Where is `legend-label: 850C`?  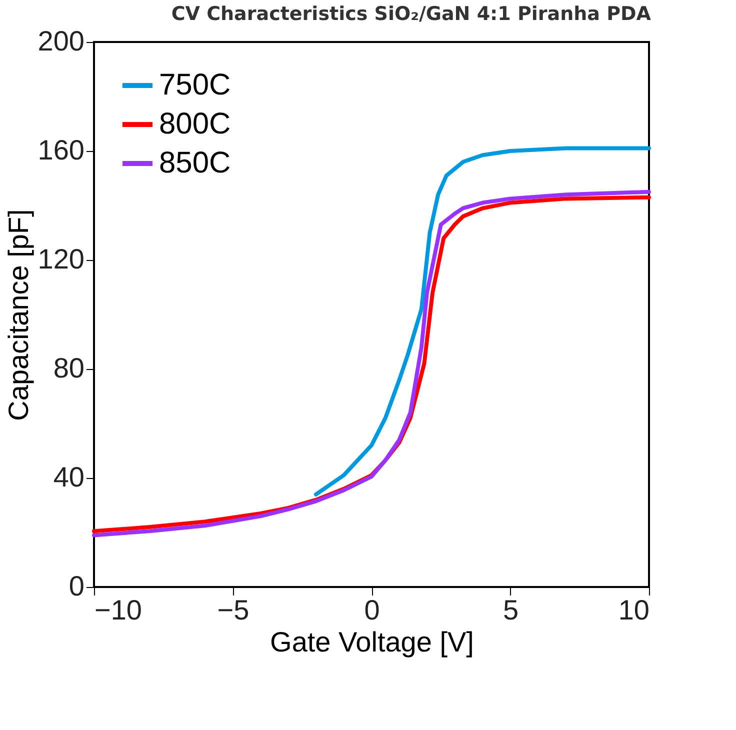 legend-label: 850C is located at coordinates (195, 163).